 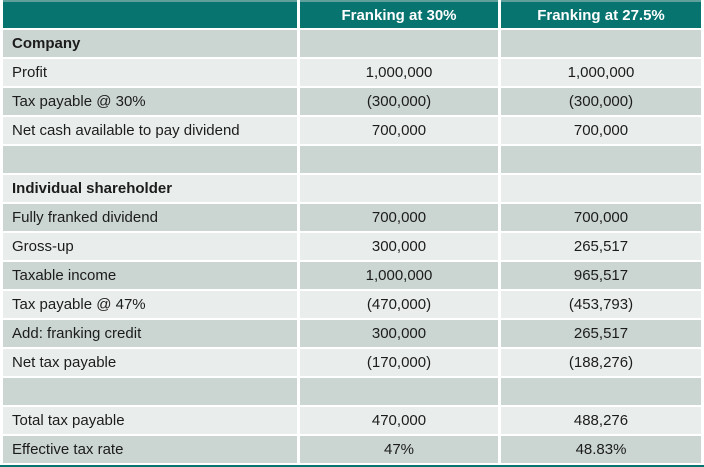 I want to click on row-value-franking-30: 470,000, so click(x=399, y=420).